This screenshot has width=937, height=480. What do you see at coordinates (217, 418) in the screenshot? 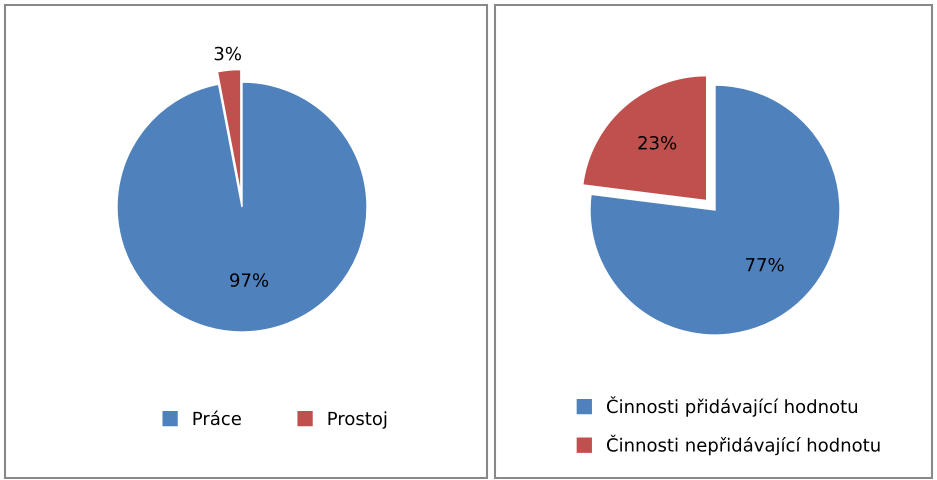
I see `legend-label: Práce` at bounding box center [217, 418].